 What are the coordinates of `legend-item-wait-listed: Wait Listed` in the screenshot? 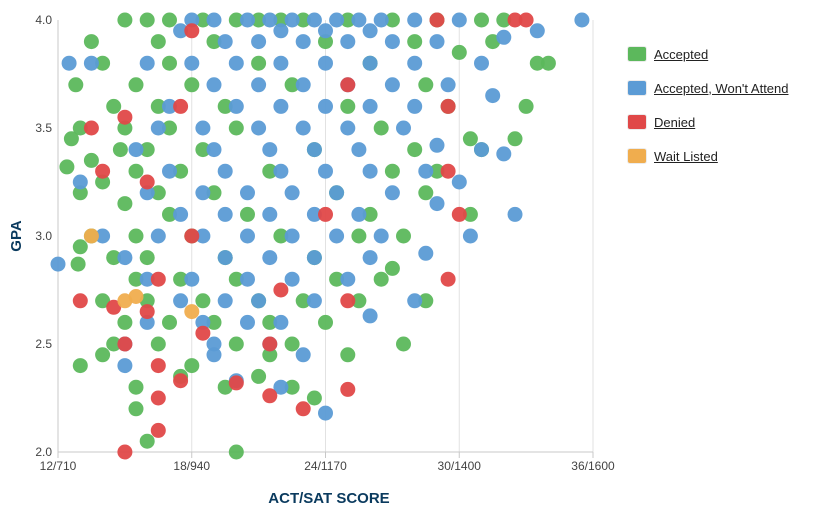 It's located at (708, 156).